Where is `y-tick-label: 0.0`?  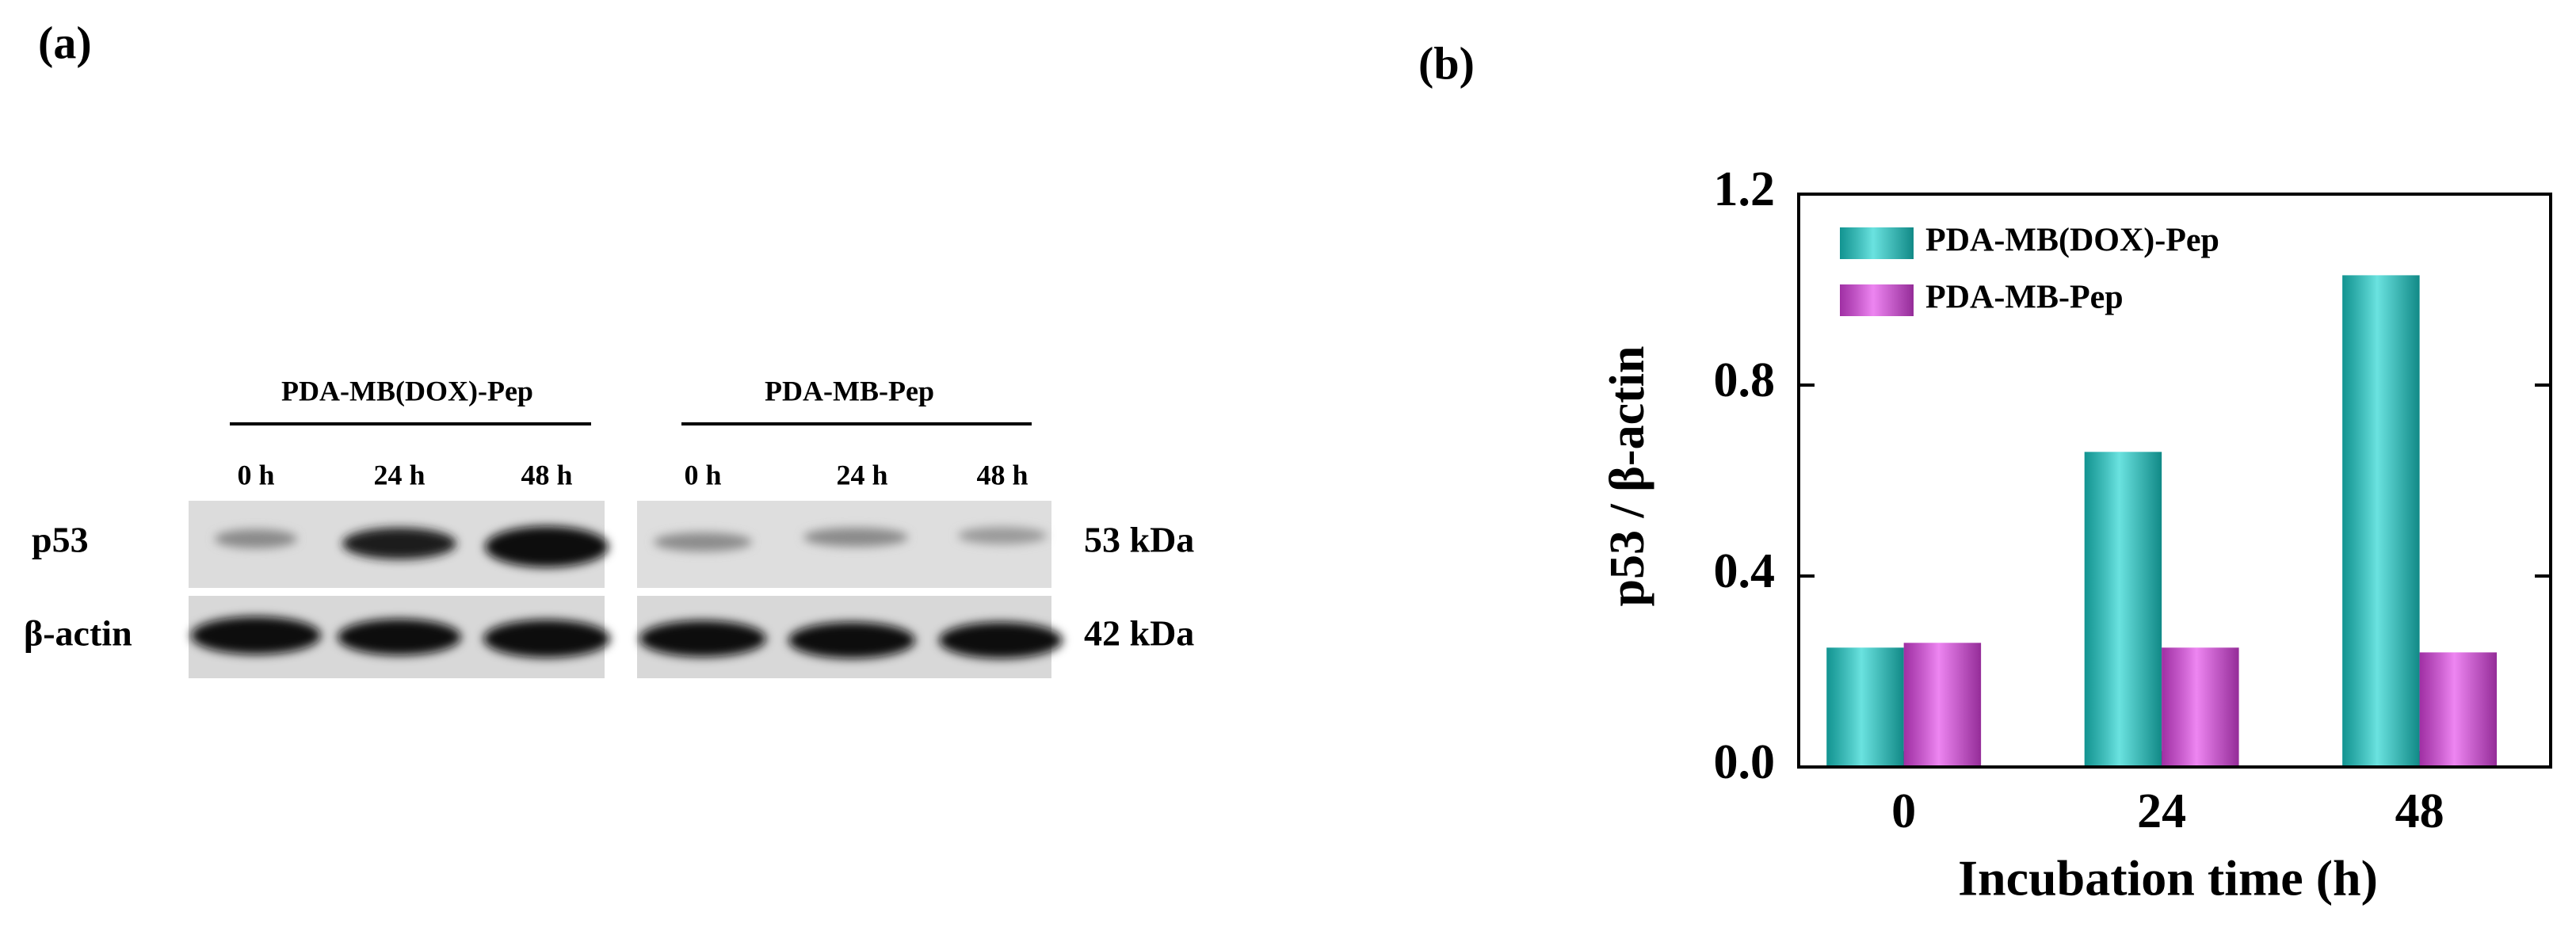 y-tick-label: 0.0 is located at coordinates (1745, 762).